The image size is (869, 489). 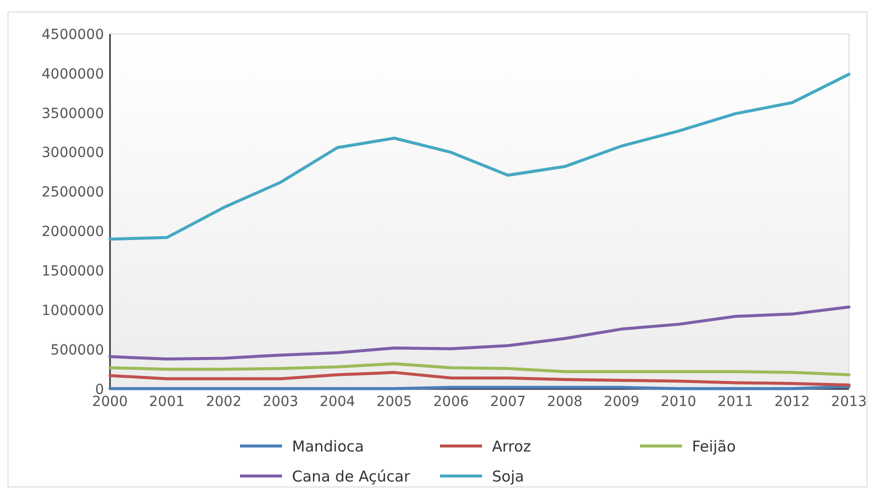 What do you see at coordinates (451, 402) in the screenshot?
I see `x-tick-label: 2006` at bounding box center [451, 402].